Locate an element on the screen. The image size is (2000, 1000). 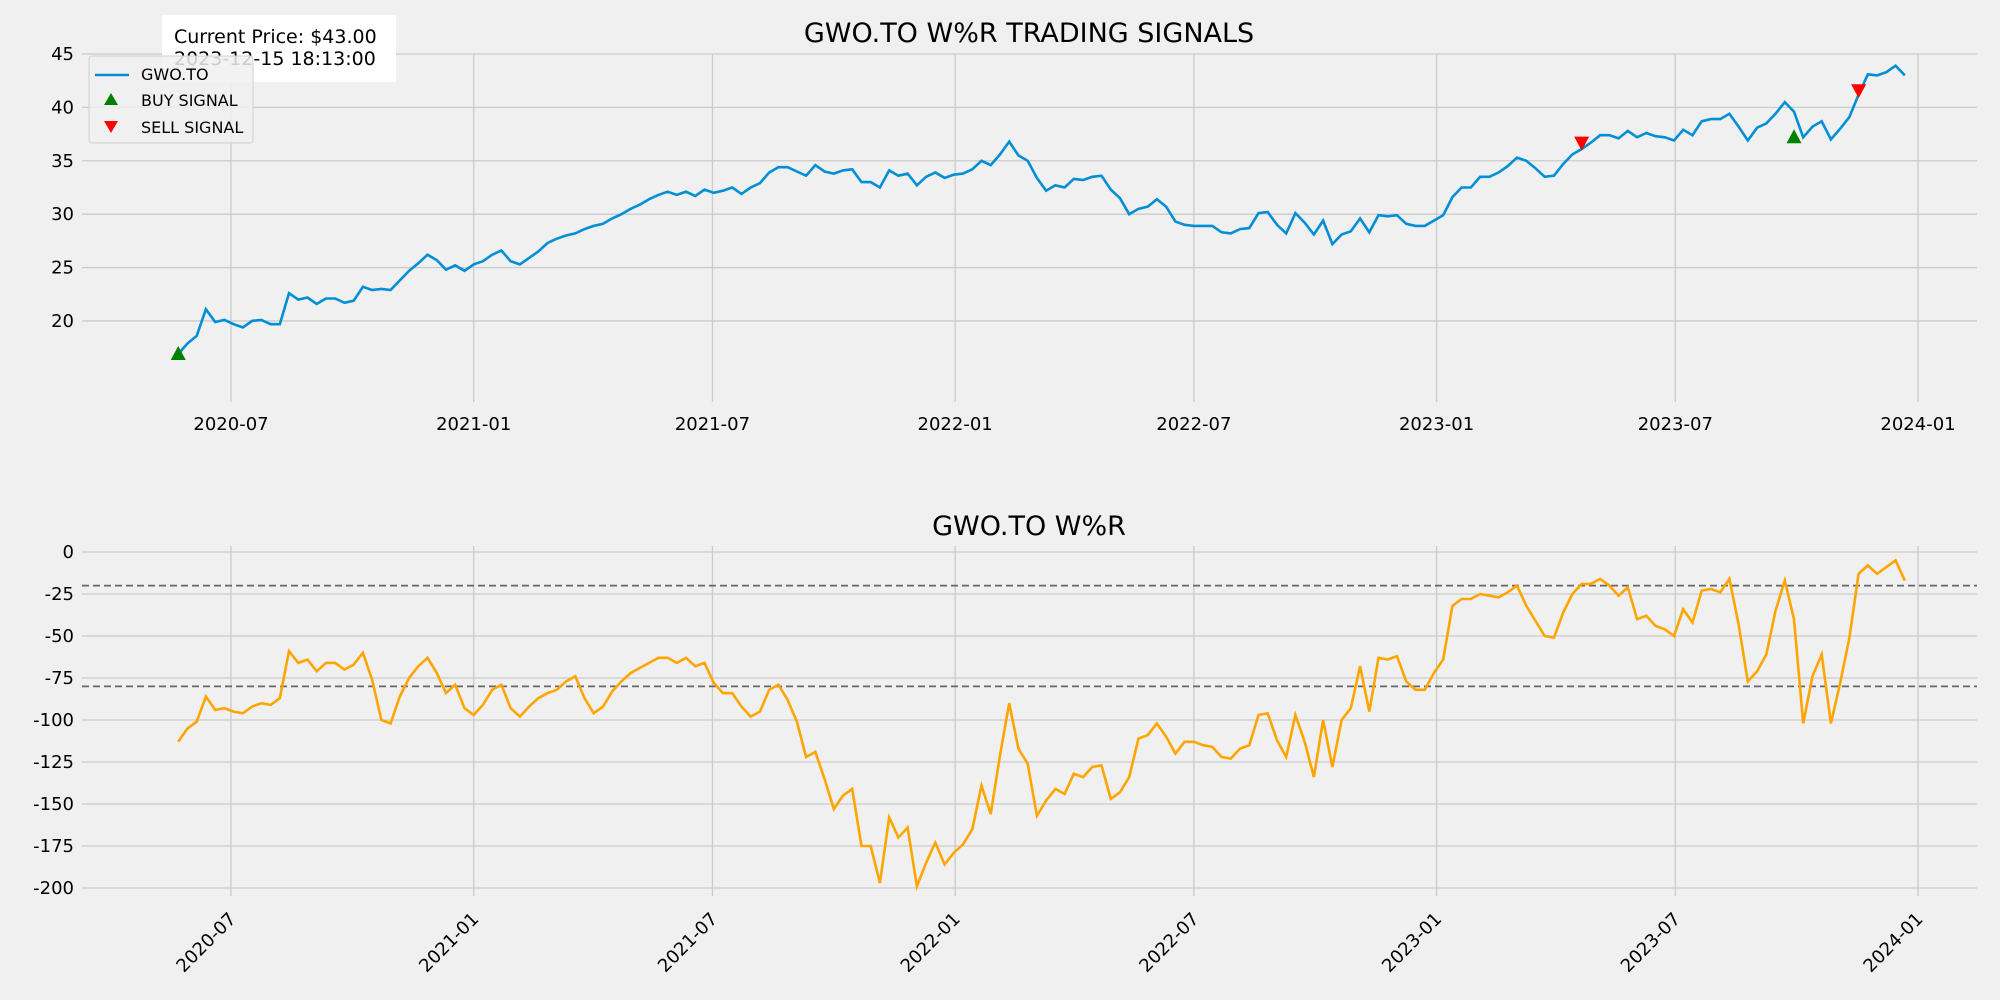
y-tick-label: 25 is located at coordinates (62, 268).